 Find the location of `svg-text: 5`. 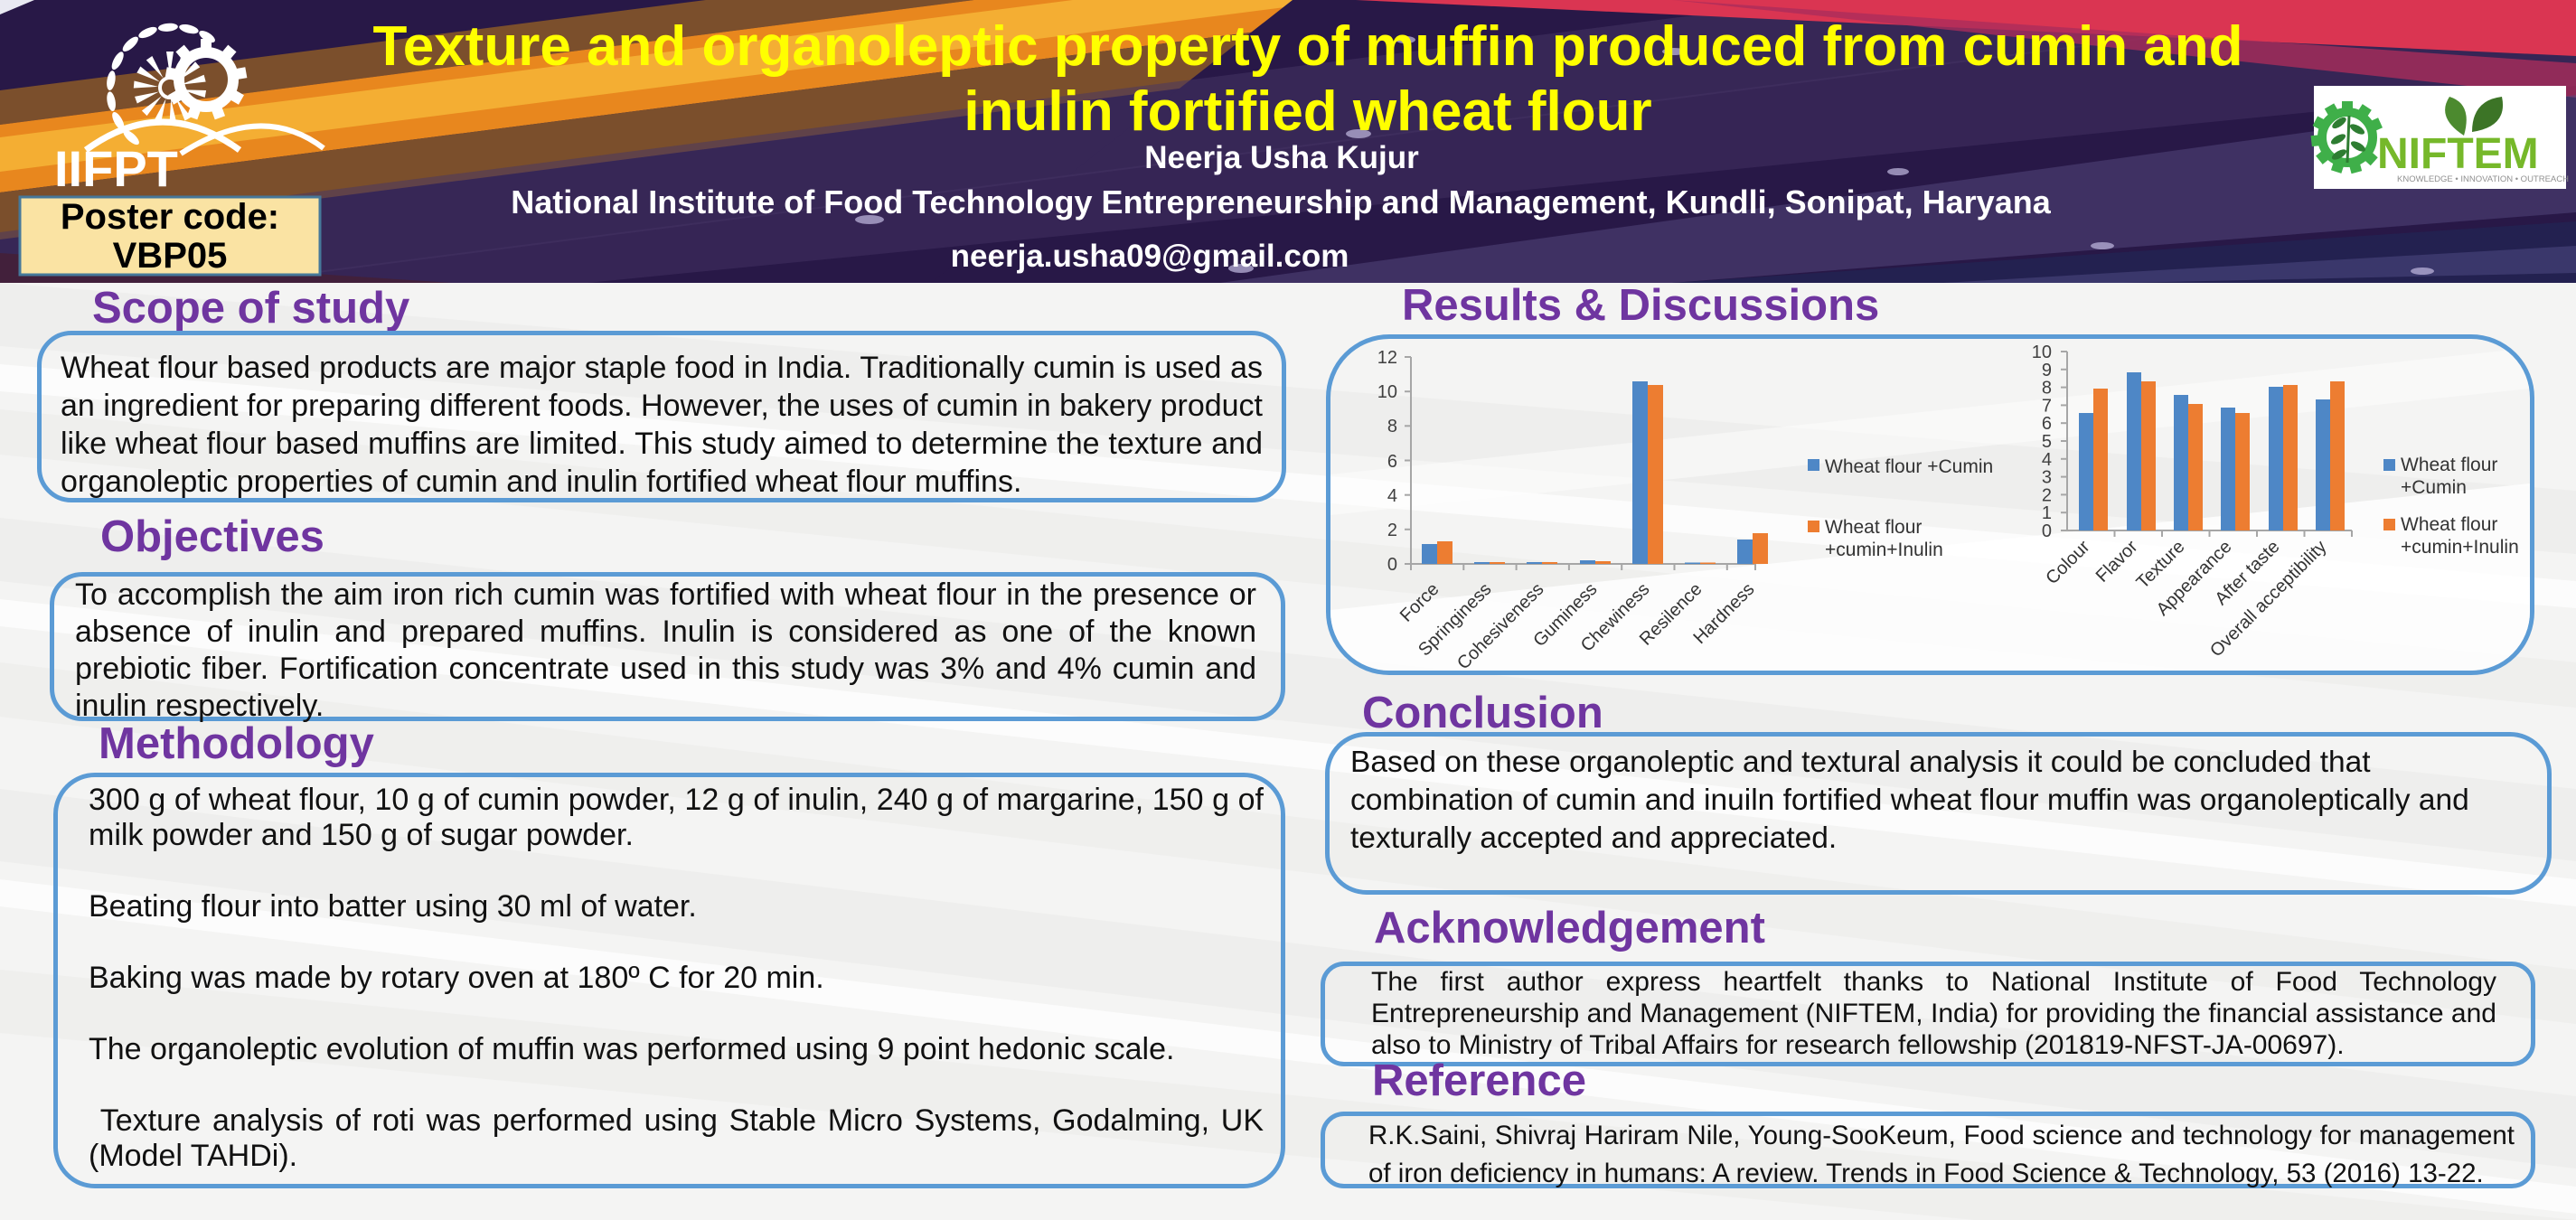

svg-text: 5 is located at coordinates (2047, 442).